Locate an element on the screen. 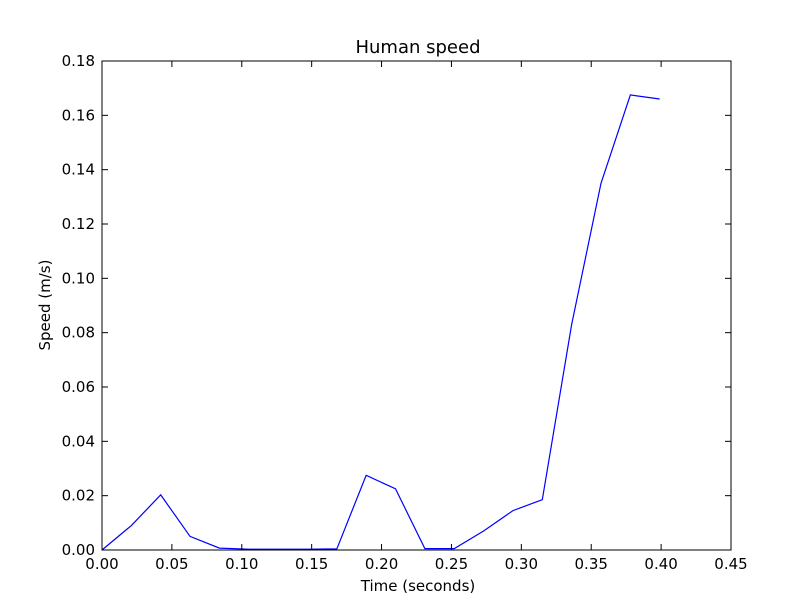  x-tick-label: 0.15 is located at coordinates (311, 564).